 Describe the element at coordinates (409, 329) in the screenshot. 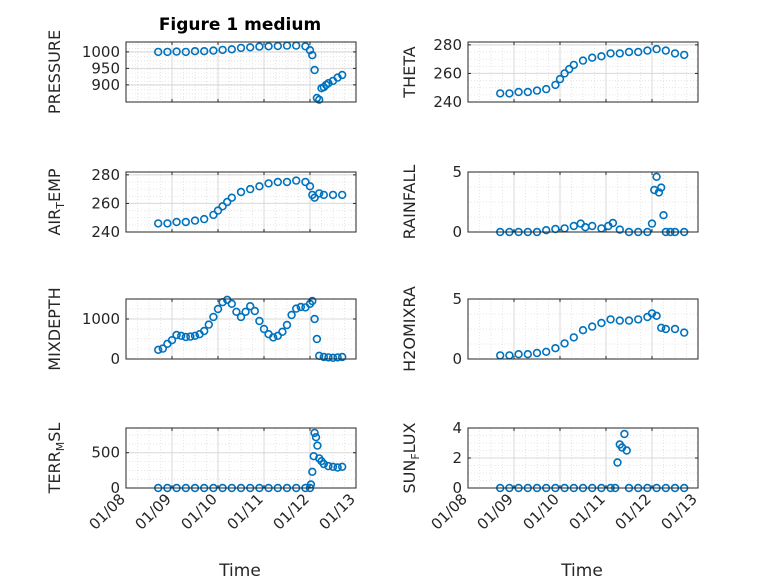

I see `y-axis-label: H2OMIXRA` at that location.